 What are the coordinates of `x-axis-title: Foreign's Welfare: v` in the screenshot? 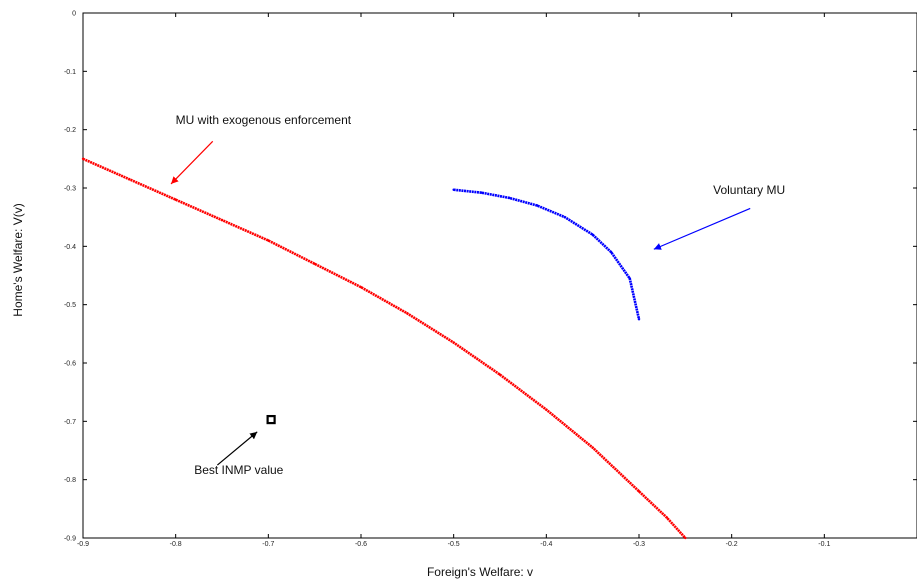 It's located at (480, 572).